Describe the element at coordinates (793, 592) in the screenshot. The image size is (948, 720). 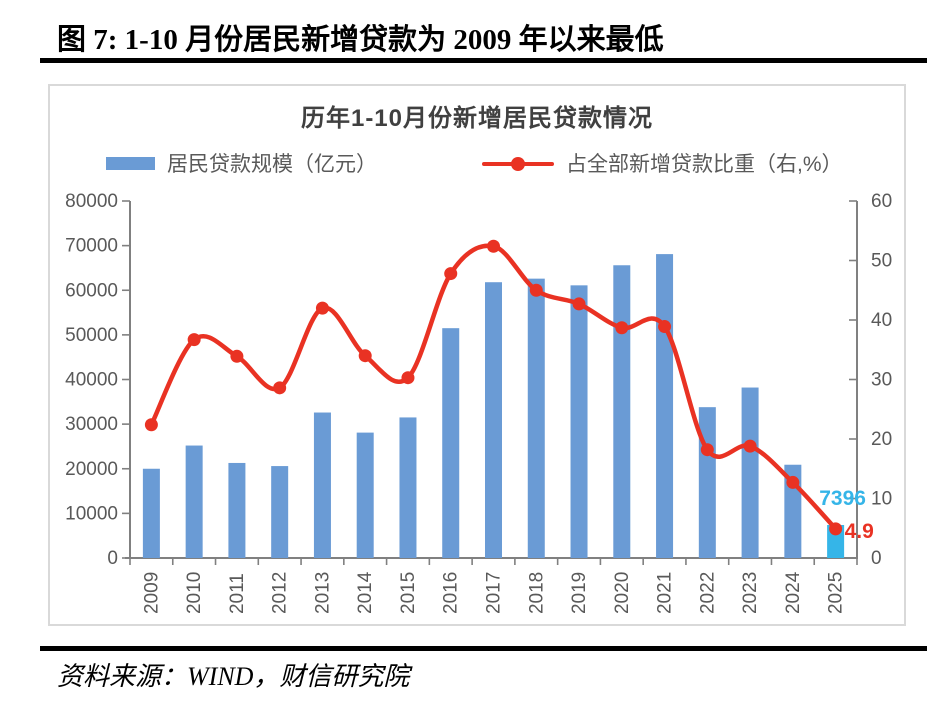
I see `x-label-2024: 2024` at that location.